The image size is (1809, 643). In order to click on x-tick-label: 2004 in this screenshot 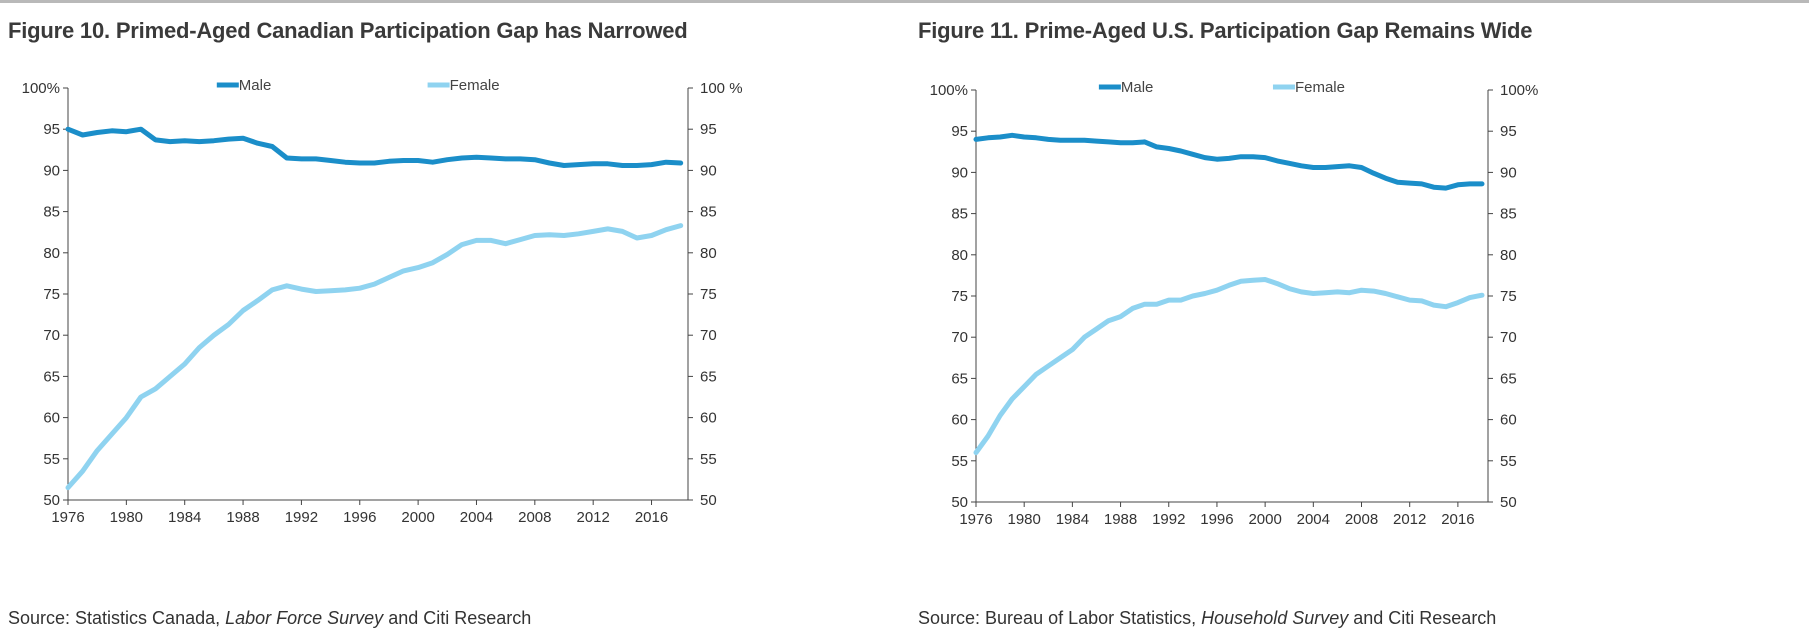, I will do `click(476, 517)`.